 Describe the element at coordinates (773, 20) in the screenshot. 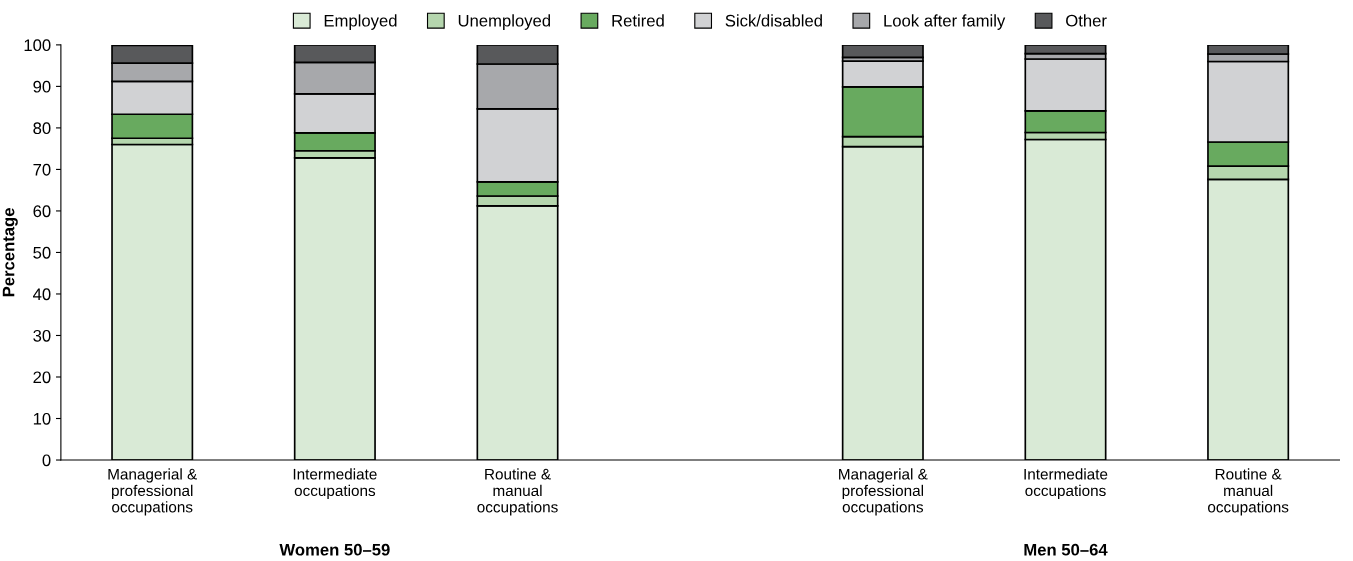

I see `legend-label: Sick/disabled` at that location.